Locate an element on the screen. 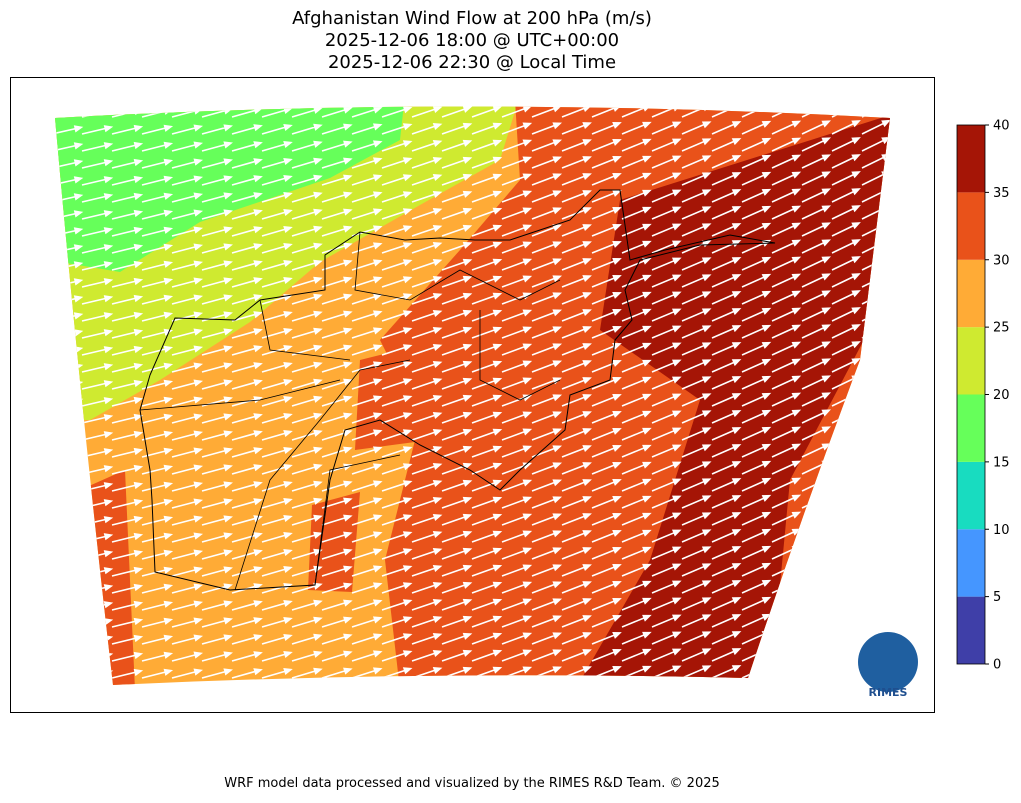 This screenshot has width=1021, height=803. colorbar-tick-label: 30 is located at coordinates (1001, 260).